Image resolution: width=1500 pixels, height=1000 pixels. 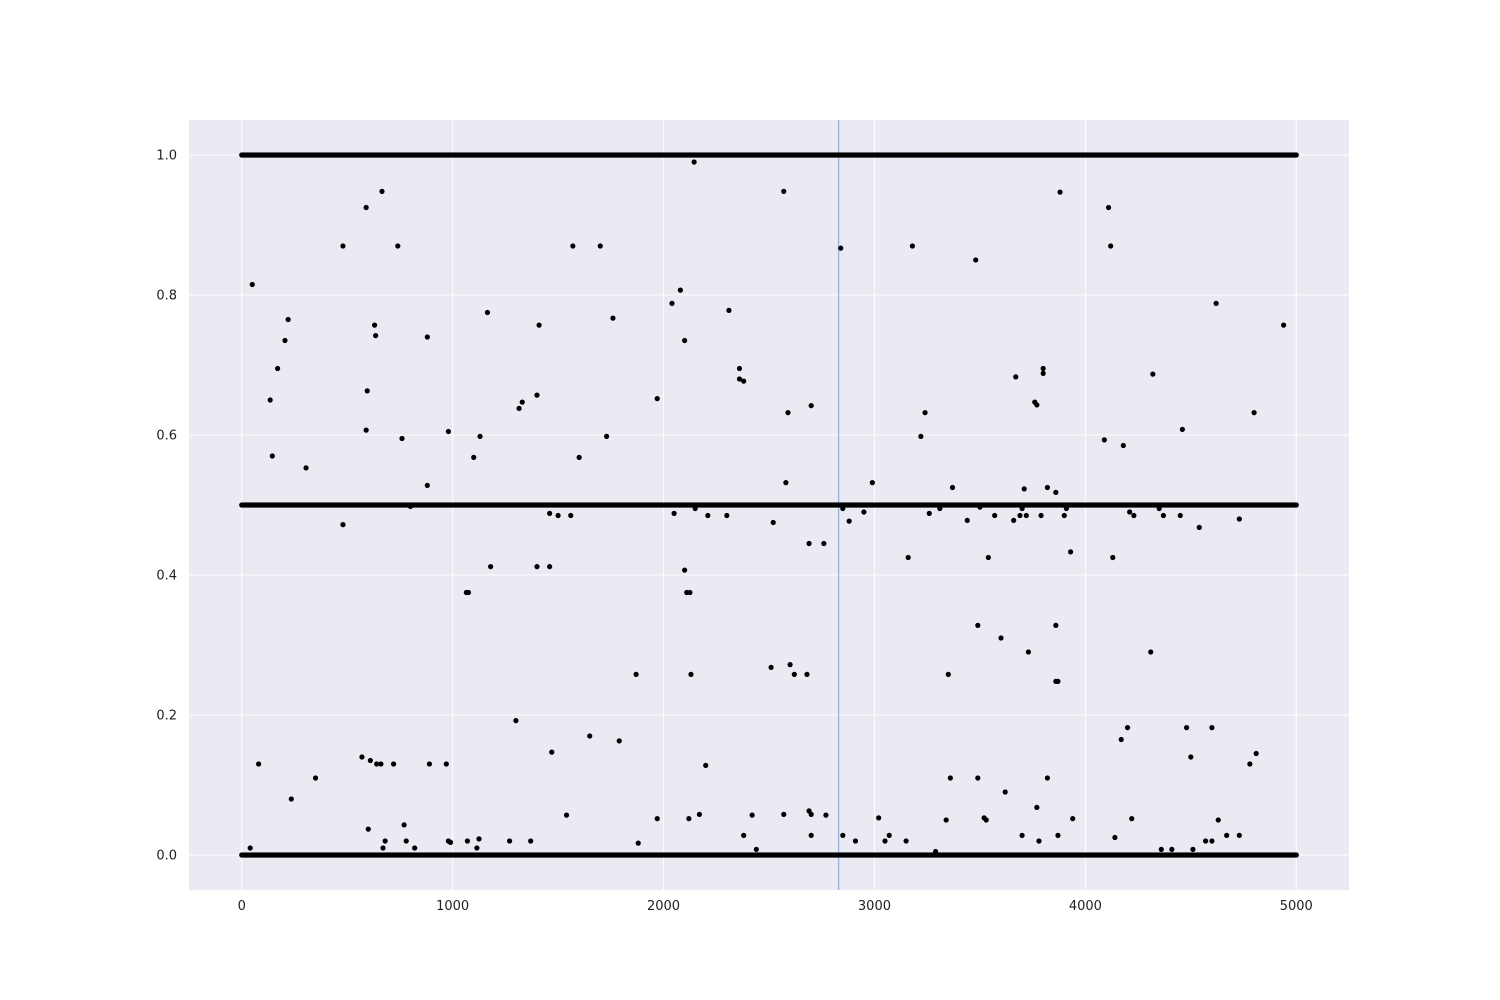 What do you see at coordinates (1085, 906) in the screenshot?
I see `x-tick-label: 4000` at bounding box center [1085, 906].